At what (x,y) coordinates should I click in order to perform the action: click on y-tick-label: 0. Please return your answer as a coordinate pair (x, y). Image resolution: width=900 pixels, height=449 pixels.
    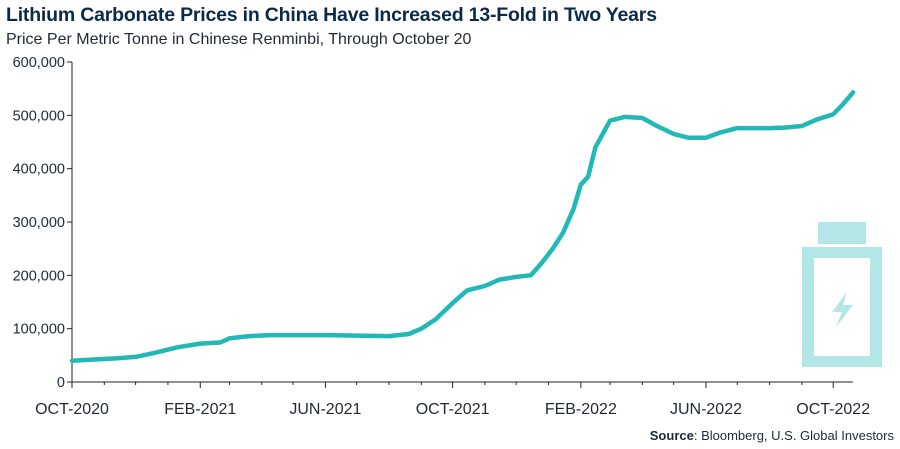
    Looking at the image, I should click on (61, 383).